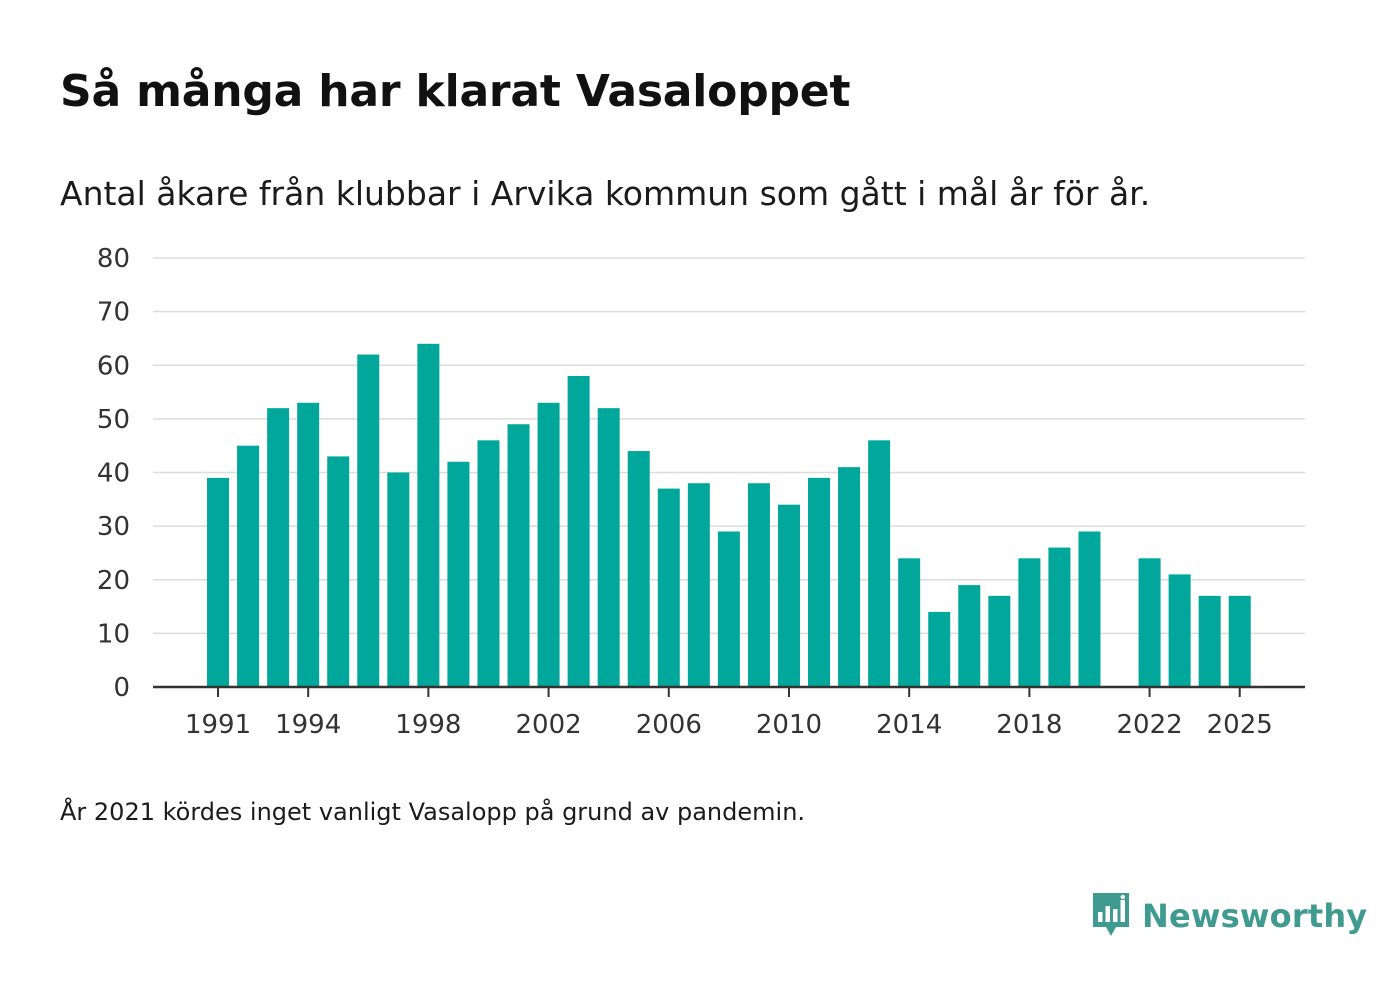  Describe the element at coordinates (248, 566) in the screenshot. I see `bar-1992` at that location.